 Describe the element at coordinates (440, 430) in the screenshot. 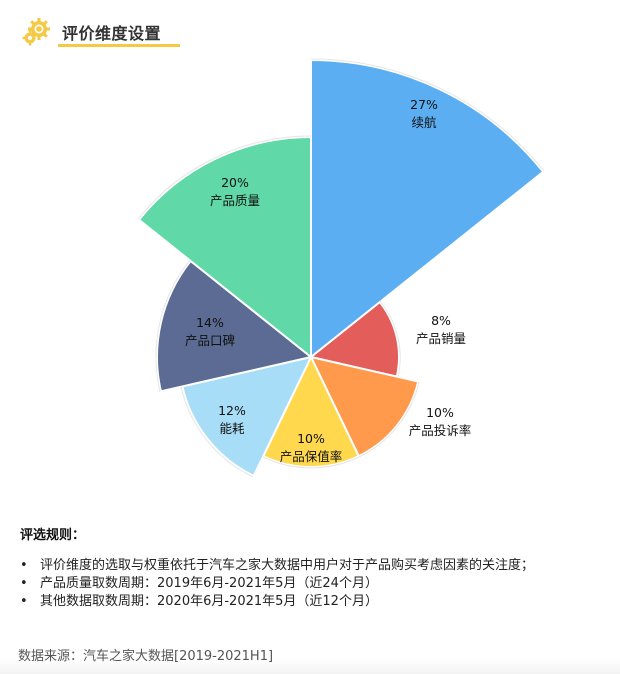

I see `slice-name: 产品投诉率` at that location.